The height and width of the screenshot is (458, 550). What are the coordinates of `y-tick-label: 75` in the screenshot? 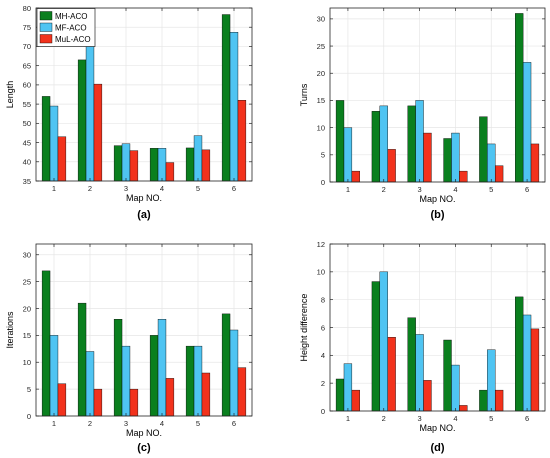 It's located at (27, 27).